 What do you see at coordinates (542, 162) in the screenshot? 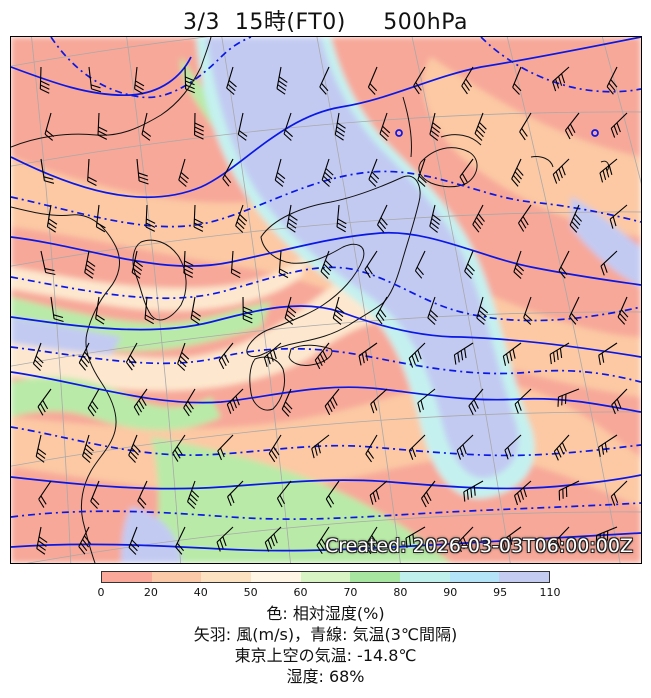
I see `coastline` at bounding box center [542, 162].